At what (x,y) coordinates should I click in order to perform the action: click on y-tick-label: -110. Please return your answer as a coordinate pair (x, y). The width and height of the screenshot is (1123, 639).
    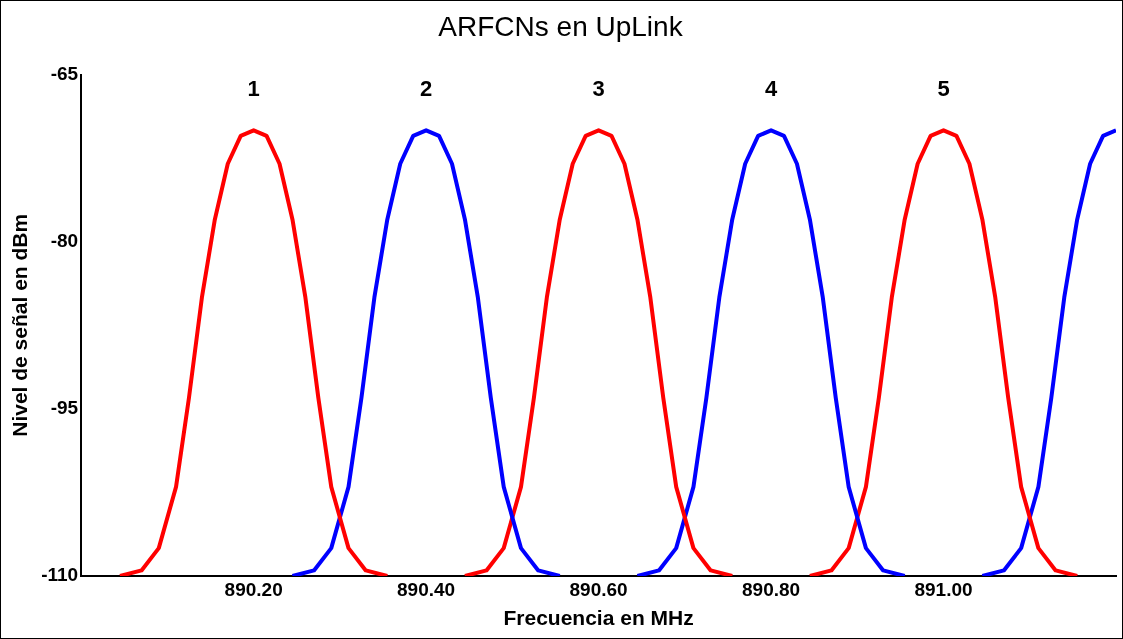
    Looking at the image, I should click on (60, 575).